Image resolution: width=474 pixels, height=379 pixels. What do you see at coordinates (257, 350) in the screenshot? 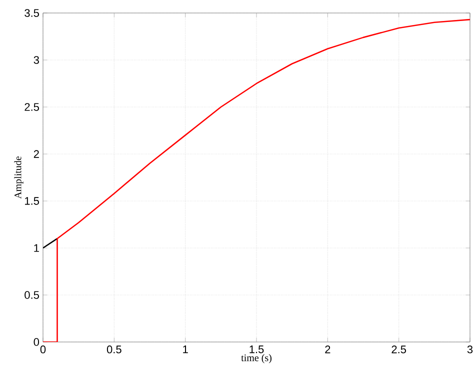
I see `x-tick-label: 1.5` at bounding box center [257, 350].